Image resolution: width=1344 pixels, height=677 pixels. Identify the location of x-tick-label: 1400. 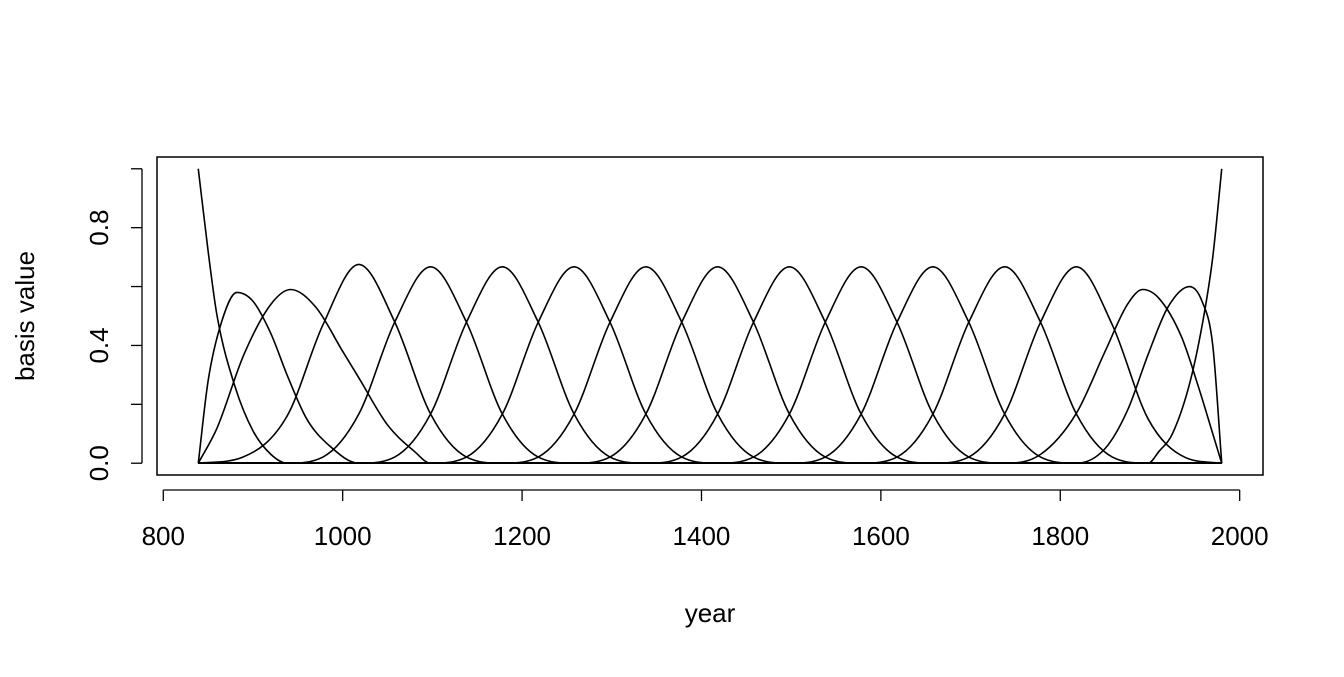
(702, 536).